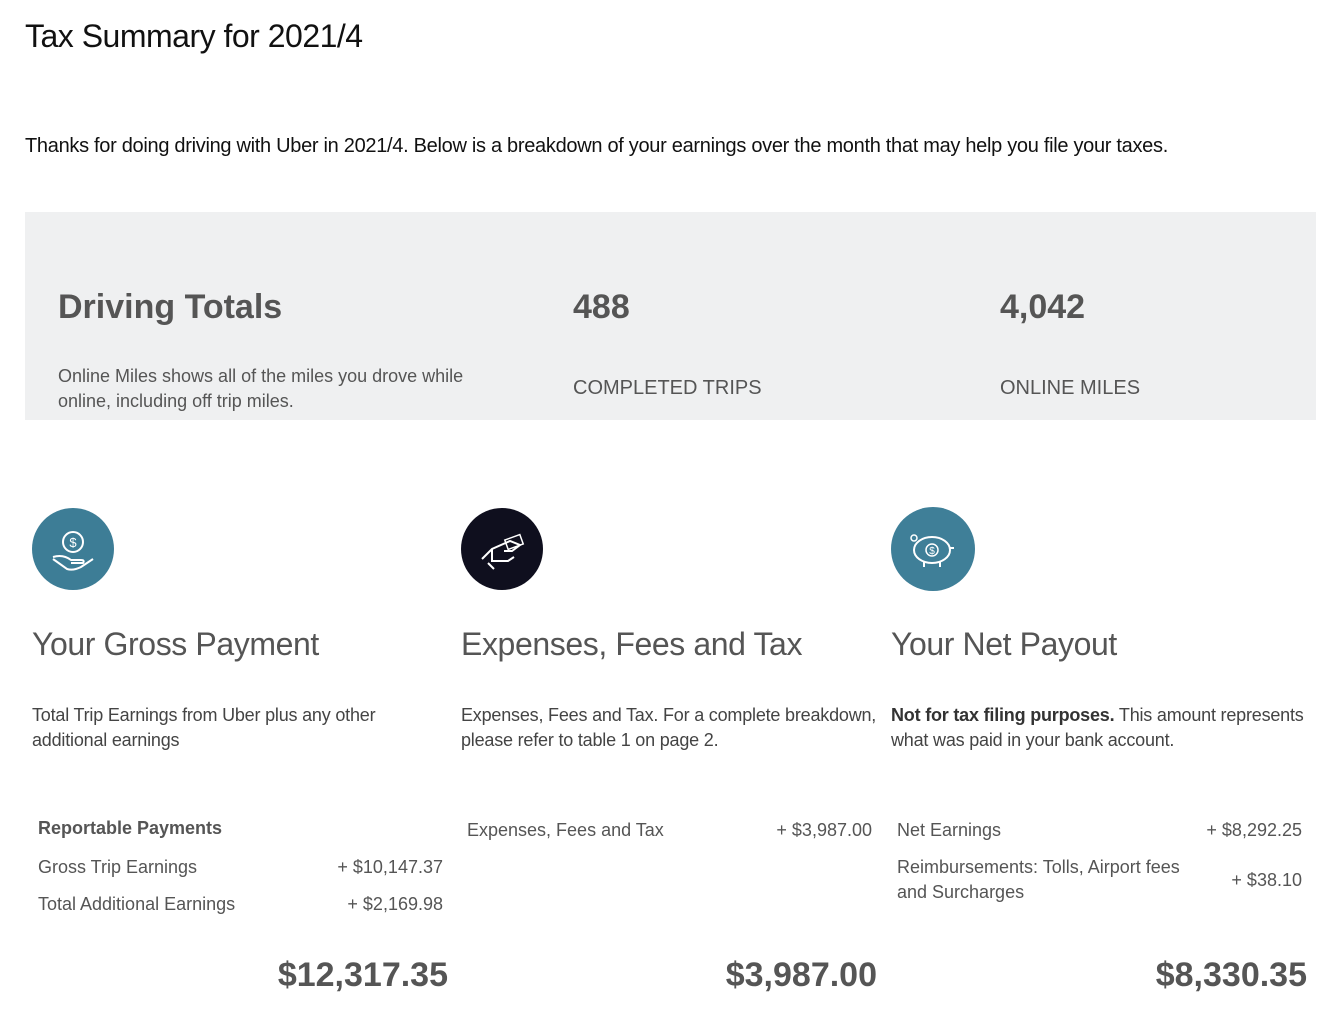 The width and height of the screenshot is (1344, 1030). What do you see at coordinates (1266, 879) in the screenshot?
I see `row-amount: + $38.10` at bounding box center [1266, 879].